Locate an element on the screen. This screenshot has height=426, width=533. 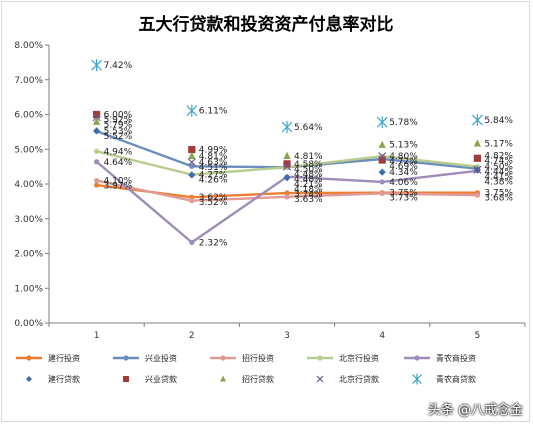
data-label: 4.94% is located at coordinates (118, 152).